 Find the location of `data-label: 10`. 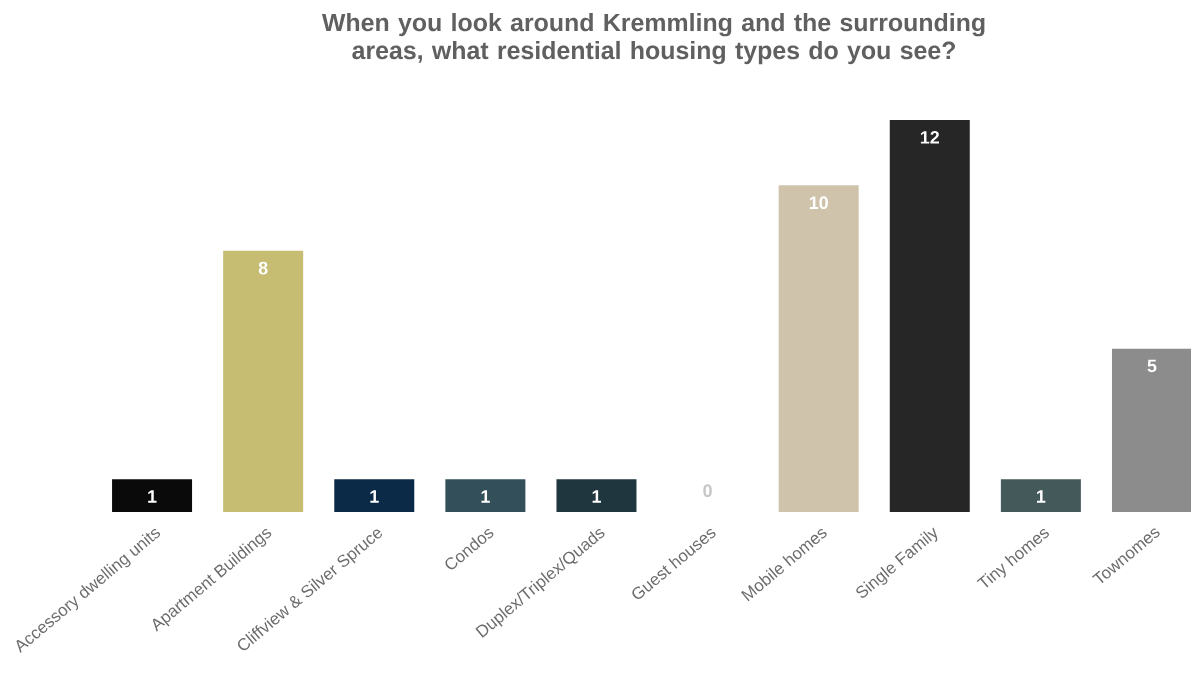

data-label: 10 is located at coordinates (818, 203).